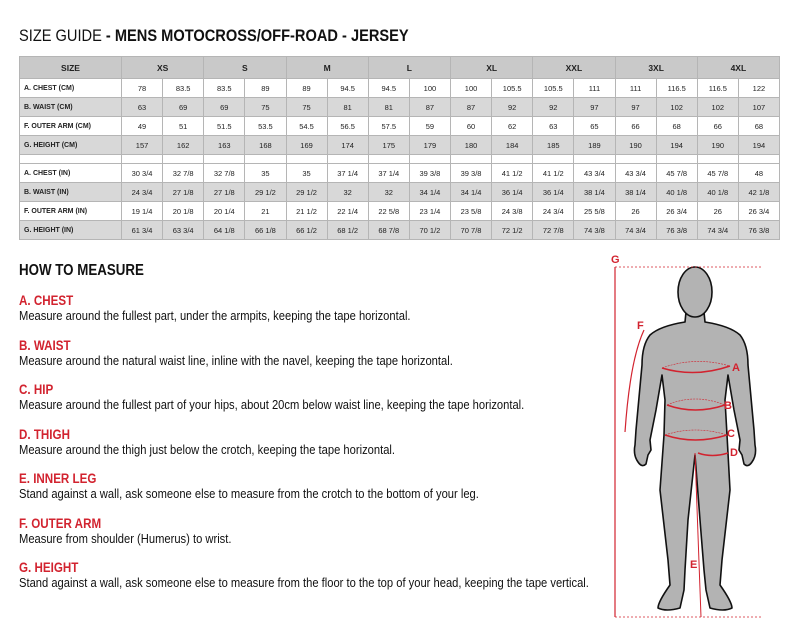 The height and width of the screenshot is (640, 800). Describe the element at coordinates (224, 145) in the screenshot. I see `table-cell: 163` at that location.